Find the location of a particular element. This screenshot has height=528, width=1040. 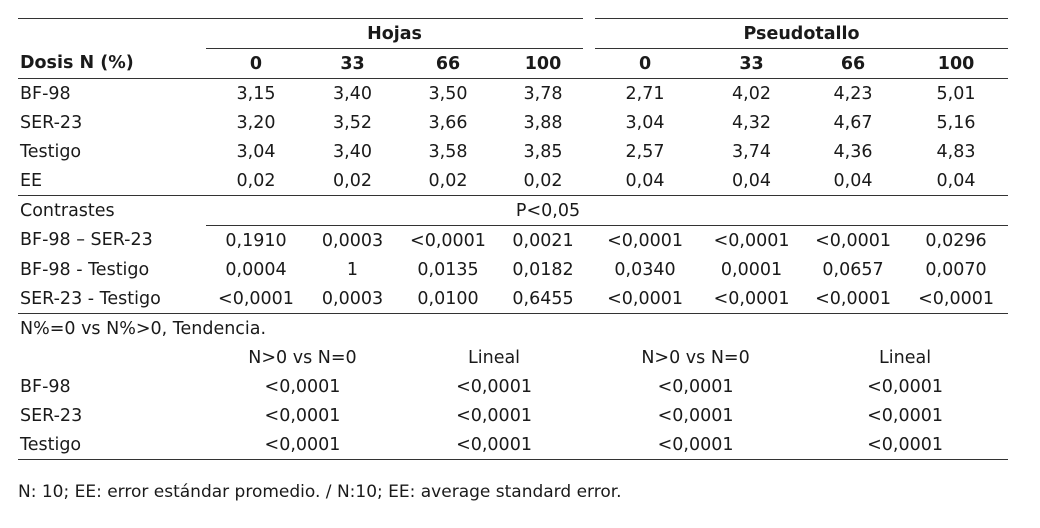

group-header-row: Hojas Pseudotallo is located at coordinates (513, 33).